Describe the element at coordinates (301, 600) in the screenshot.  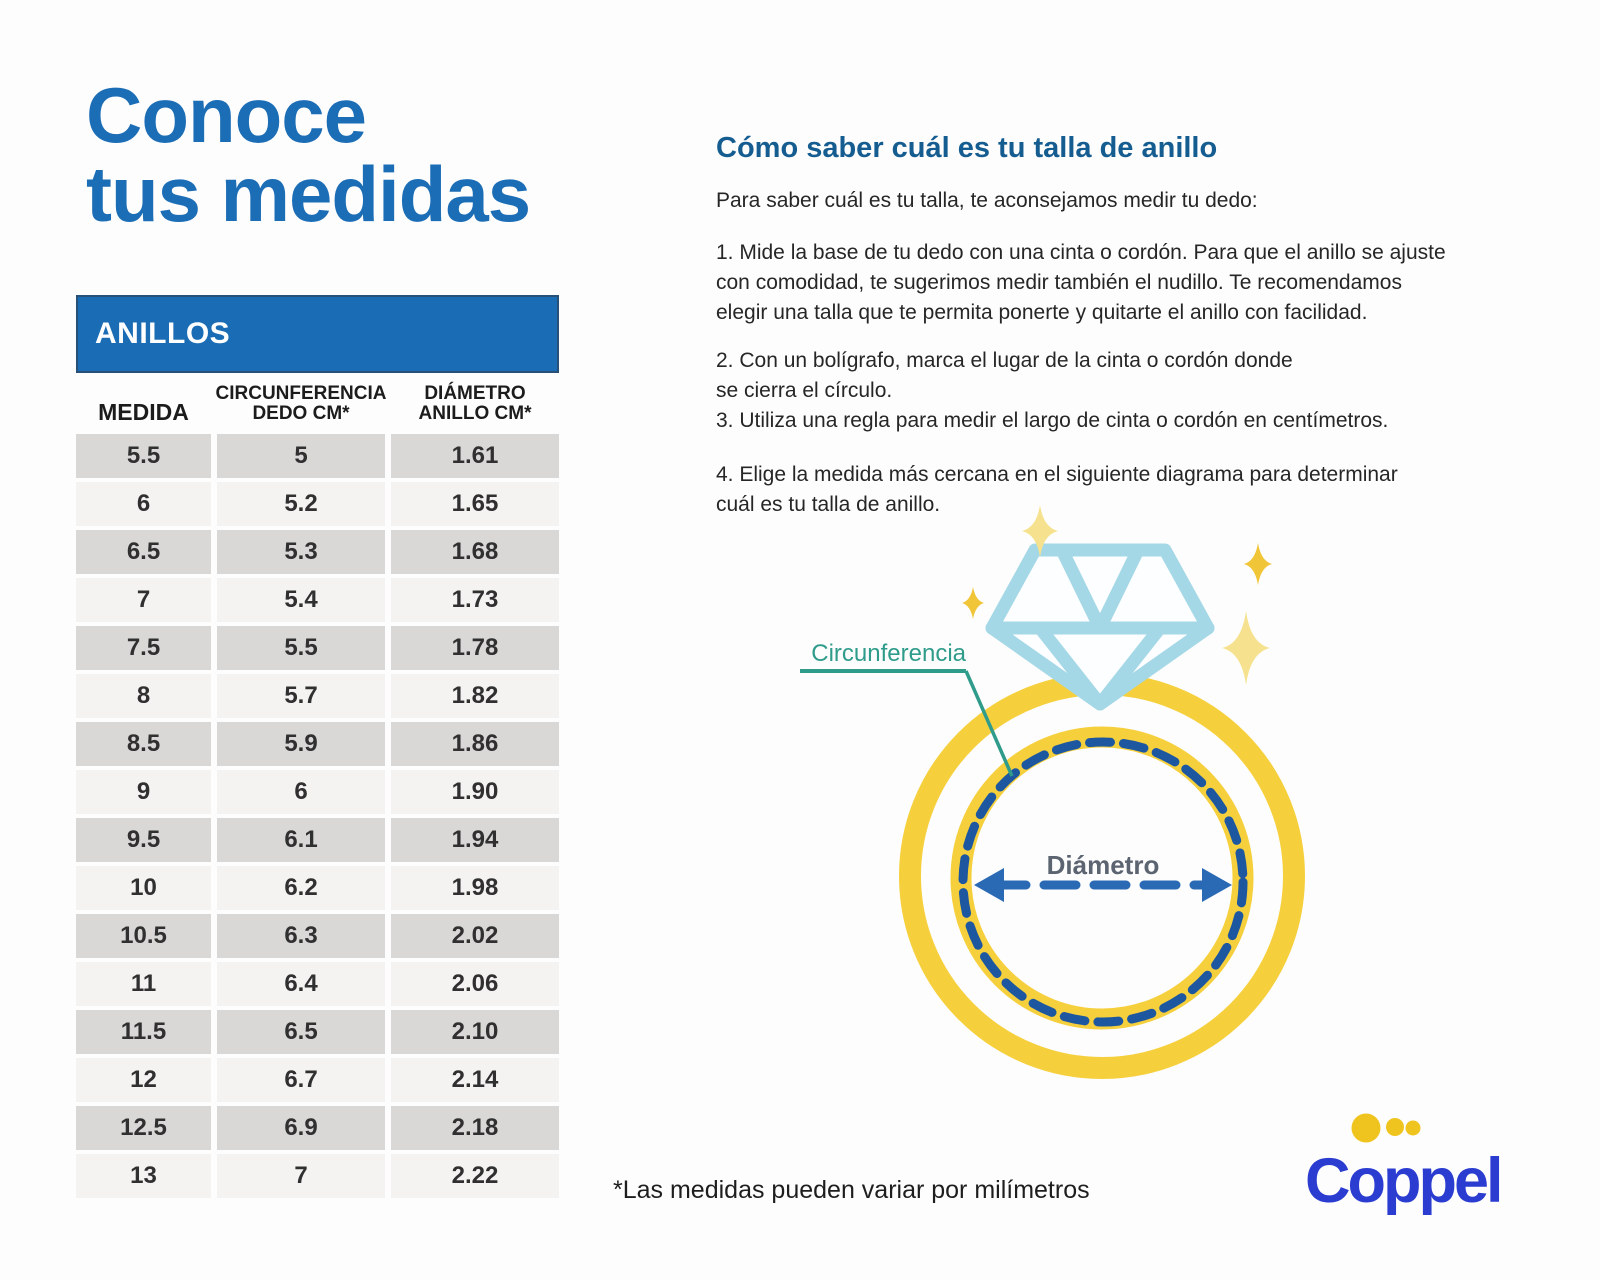
I see `table-cell: 5.4` at that location.